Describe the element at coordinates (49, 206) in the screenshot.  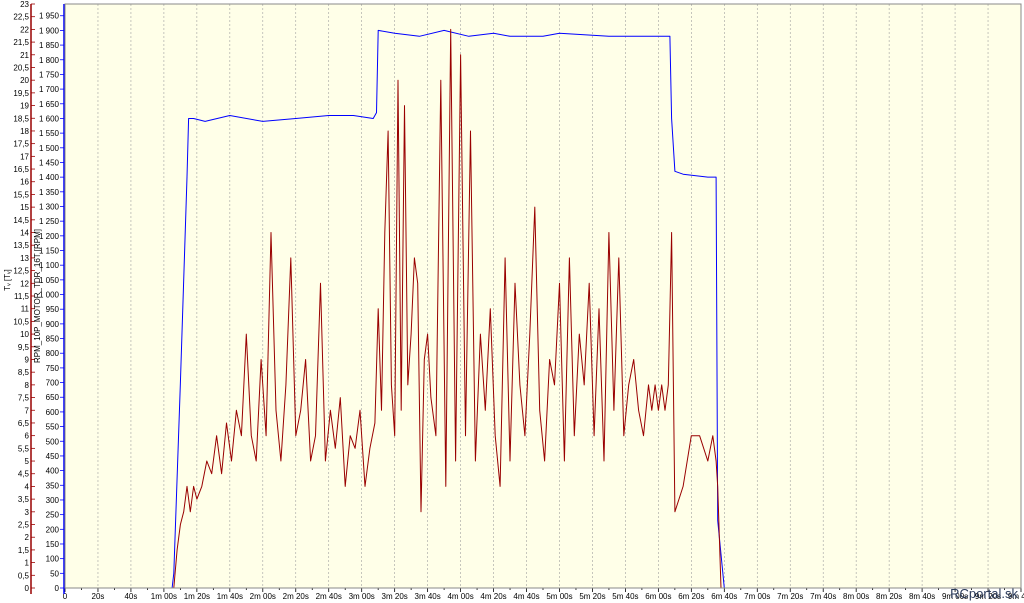
I see `right-tick-label: 1 300` at that location.